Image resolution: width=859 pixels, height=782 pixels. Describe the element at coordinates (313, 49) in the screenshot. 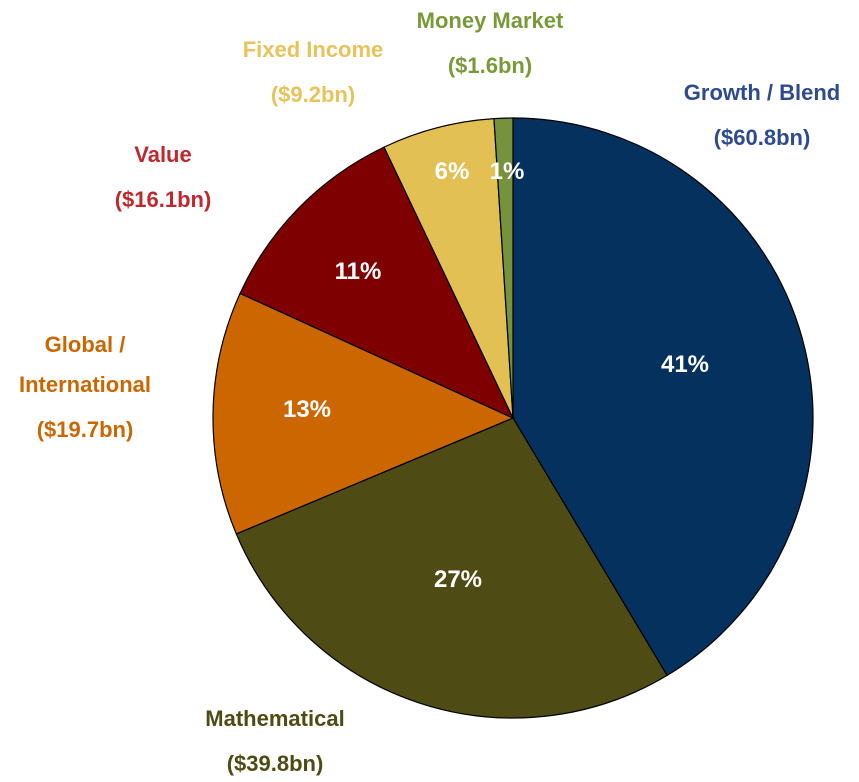

I see `category-name: Fixed Income` at that location.